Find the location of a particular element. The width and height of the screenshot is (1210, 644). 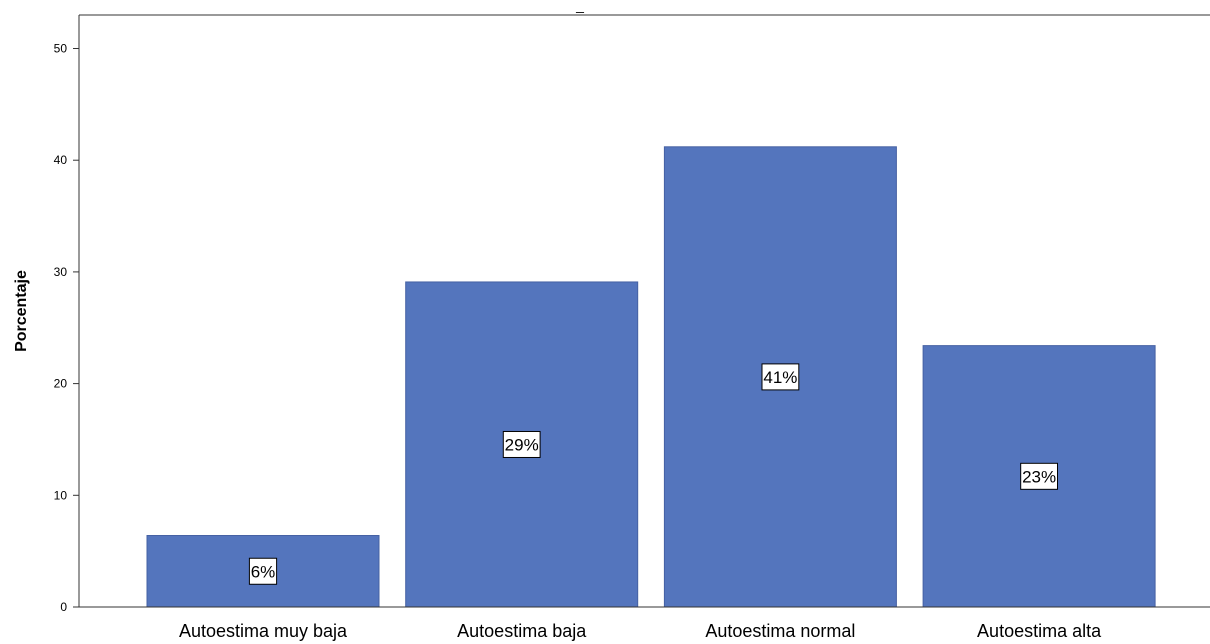

y-tick-label: 50 is located at coordinates (61, 49).